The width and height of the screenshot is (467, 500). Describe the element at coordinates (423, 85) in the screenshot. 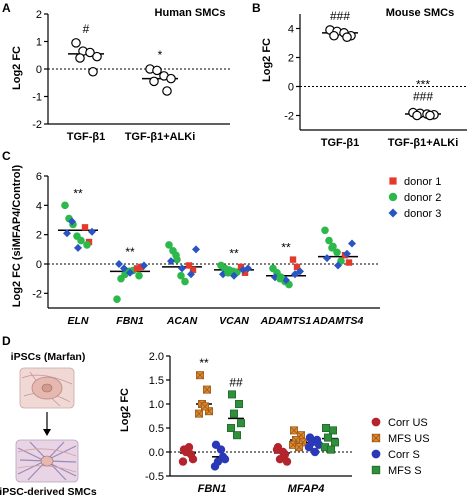

I see `panel-b-significance: ***` at that location.